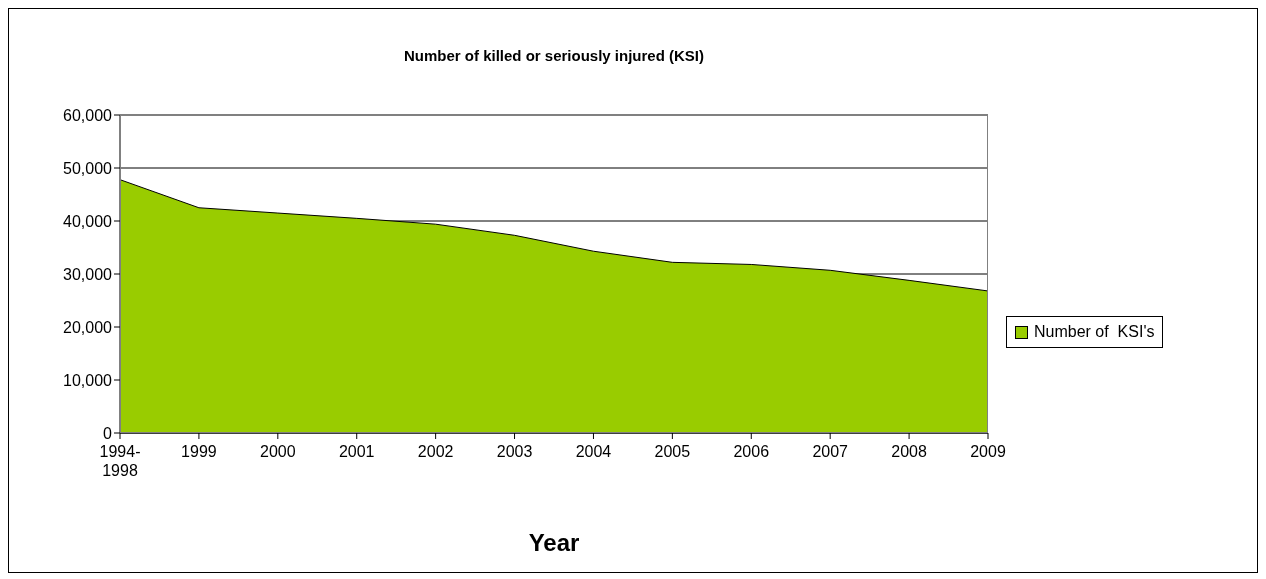  Describe the element at coordinates (988, 451) in the screenshot. I see `x-tick-label: 2009` at that location.